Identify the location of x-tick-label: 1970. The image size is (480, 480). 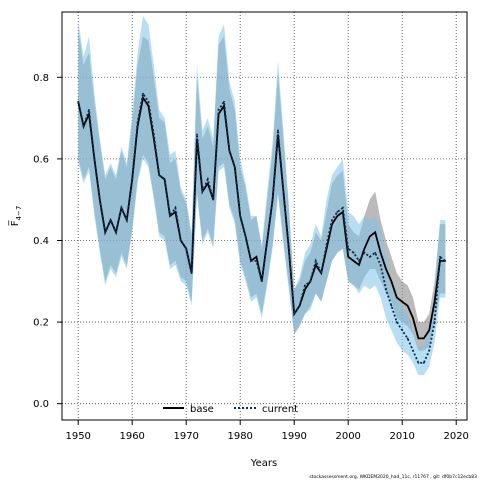
(185, 436).